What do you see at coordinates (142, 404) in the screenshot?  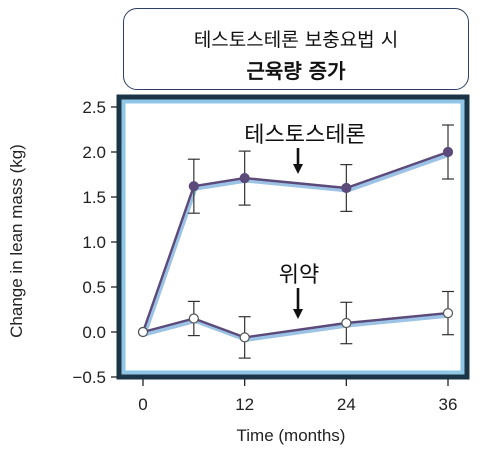 I see `x-tick-label: 0` at bounding box center [142, 404].